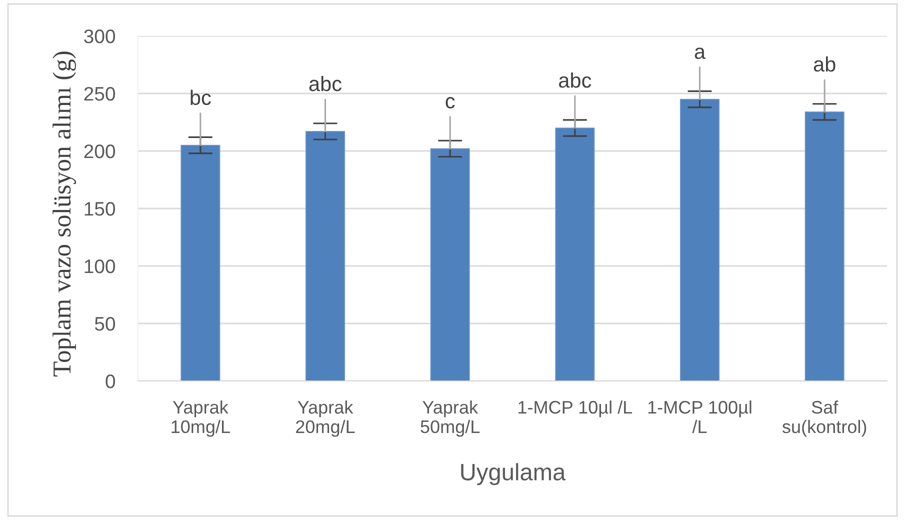 Image resolution: width=904 pixels, height=520 pixels. Describe the element at coordinates (200, 98) in the screenshot. I see `annotation: bc` at that location.